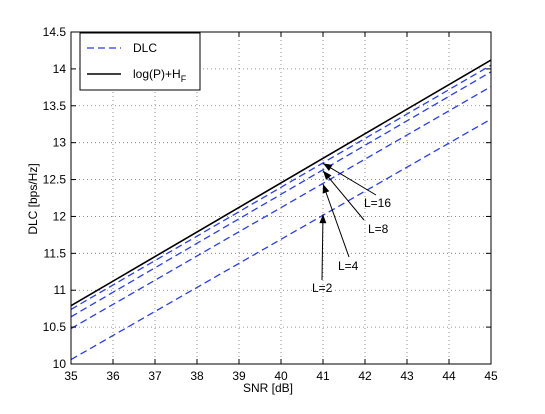 The image size is (545, 414). What do you see at coordinates (281, 376) in the screenshot?
I see `x-tick-label: 40` at bounding box center [281, 376].